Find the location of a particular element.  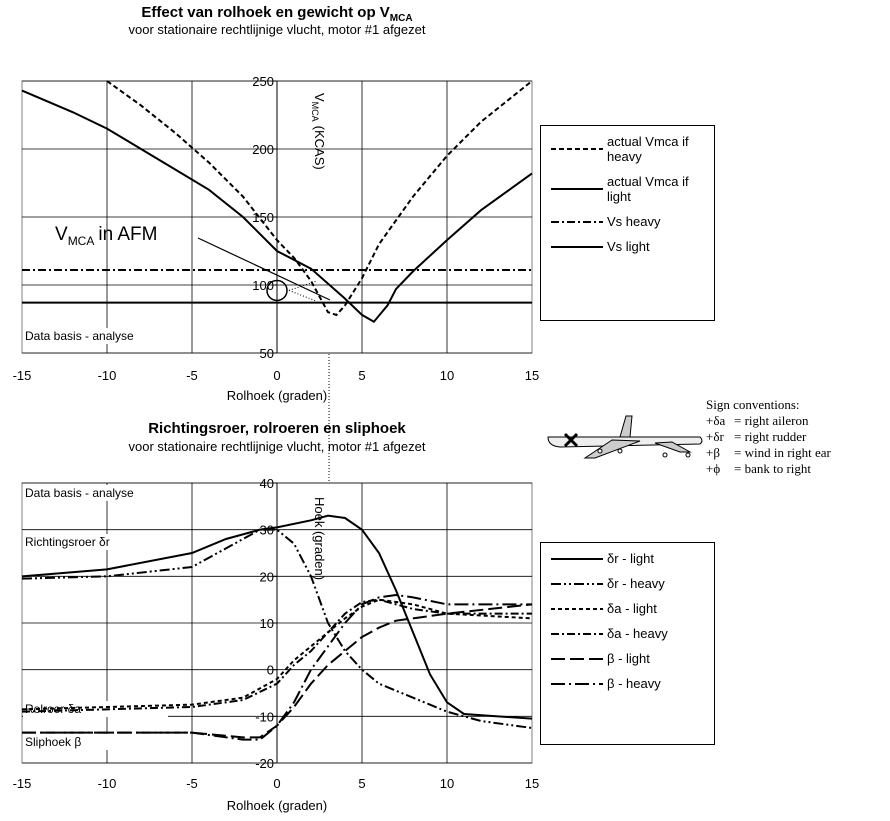

legend-label: β - heavy is located at coordinates (634, 683).